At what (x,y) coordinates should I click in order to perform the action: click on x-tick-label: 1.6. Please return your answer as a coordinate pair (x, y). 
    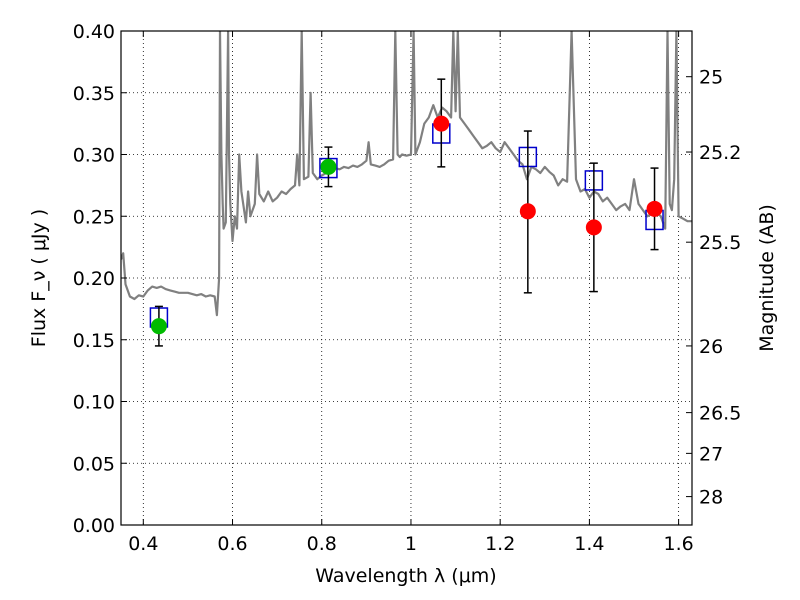
    Looking at the image, I should click on (679, 544).